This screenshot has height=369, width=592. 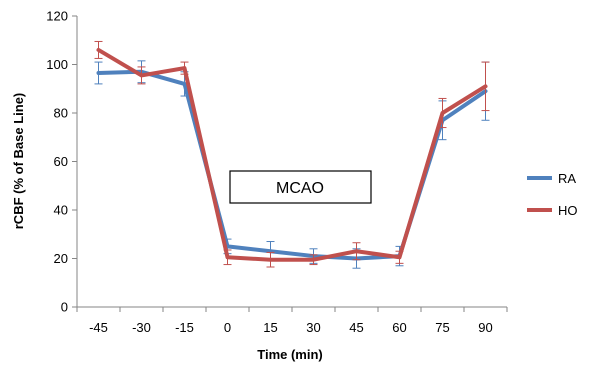 I want to click on y-tick-label: 40, so click(x=61, y=210).